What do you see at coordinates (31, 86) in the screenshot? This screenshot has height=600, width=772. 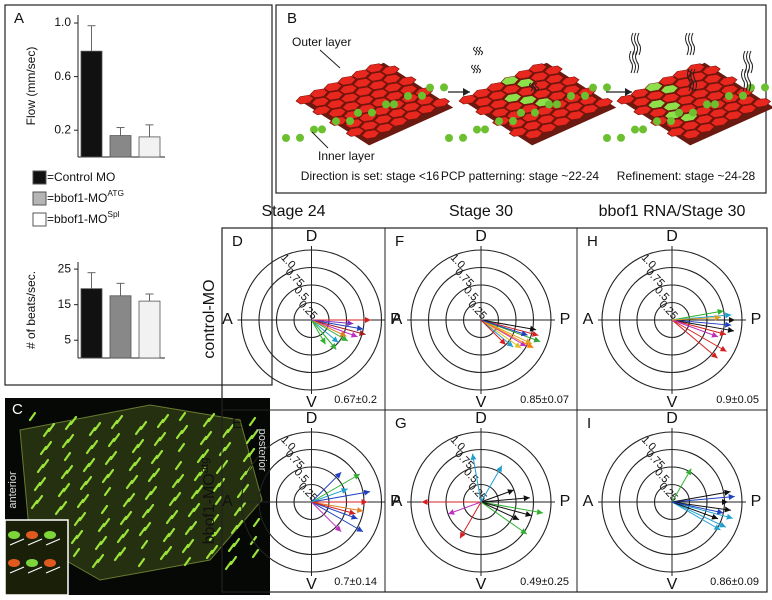 I see `y-axis-label: Flow (mm/sec)` at bounding box center [31, 86].